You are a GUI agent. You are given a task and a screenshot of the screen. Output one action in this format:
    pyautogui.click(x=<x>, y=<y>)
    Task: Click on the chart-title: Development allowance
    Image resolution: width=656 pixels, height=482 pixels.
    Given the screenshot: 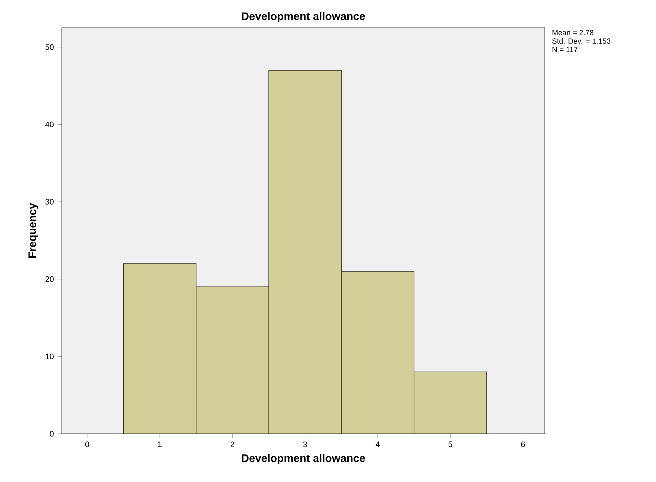 What is the action you would take?
    pyautogui.click(x=304, y=17)
    